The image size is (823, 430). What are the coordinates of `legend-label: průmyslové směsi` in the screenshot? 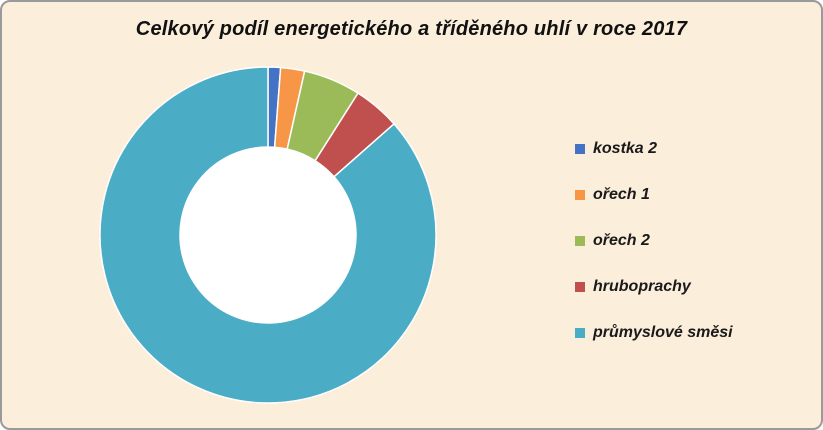 It's located at (663, 332).